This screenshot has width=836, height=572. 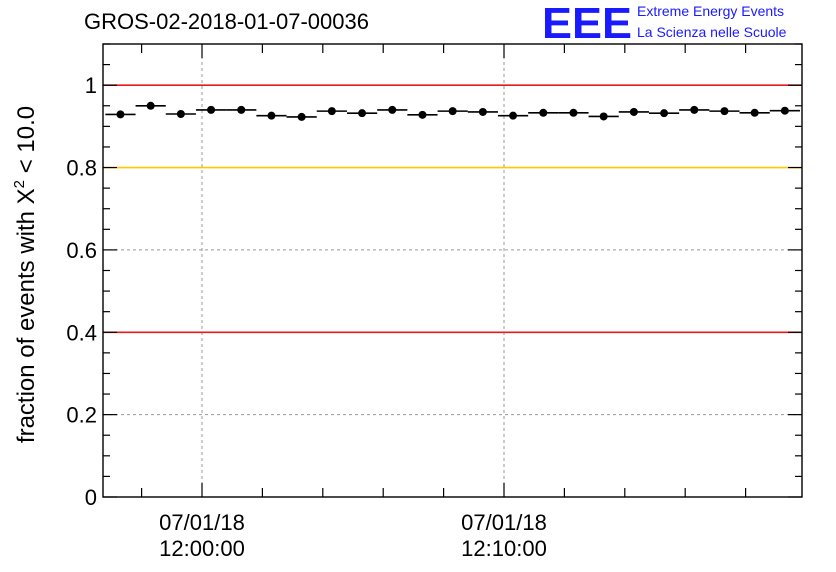 What do you see at coordinates (25, 274) in the screenshot?
I see `y-axis-label: fraction of events with X2 < 10.0` at bounding box center [25, 274].